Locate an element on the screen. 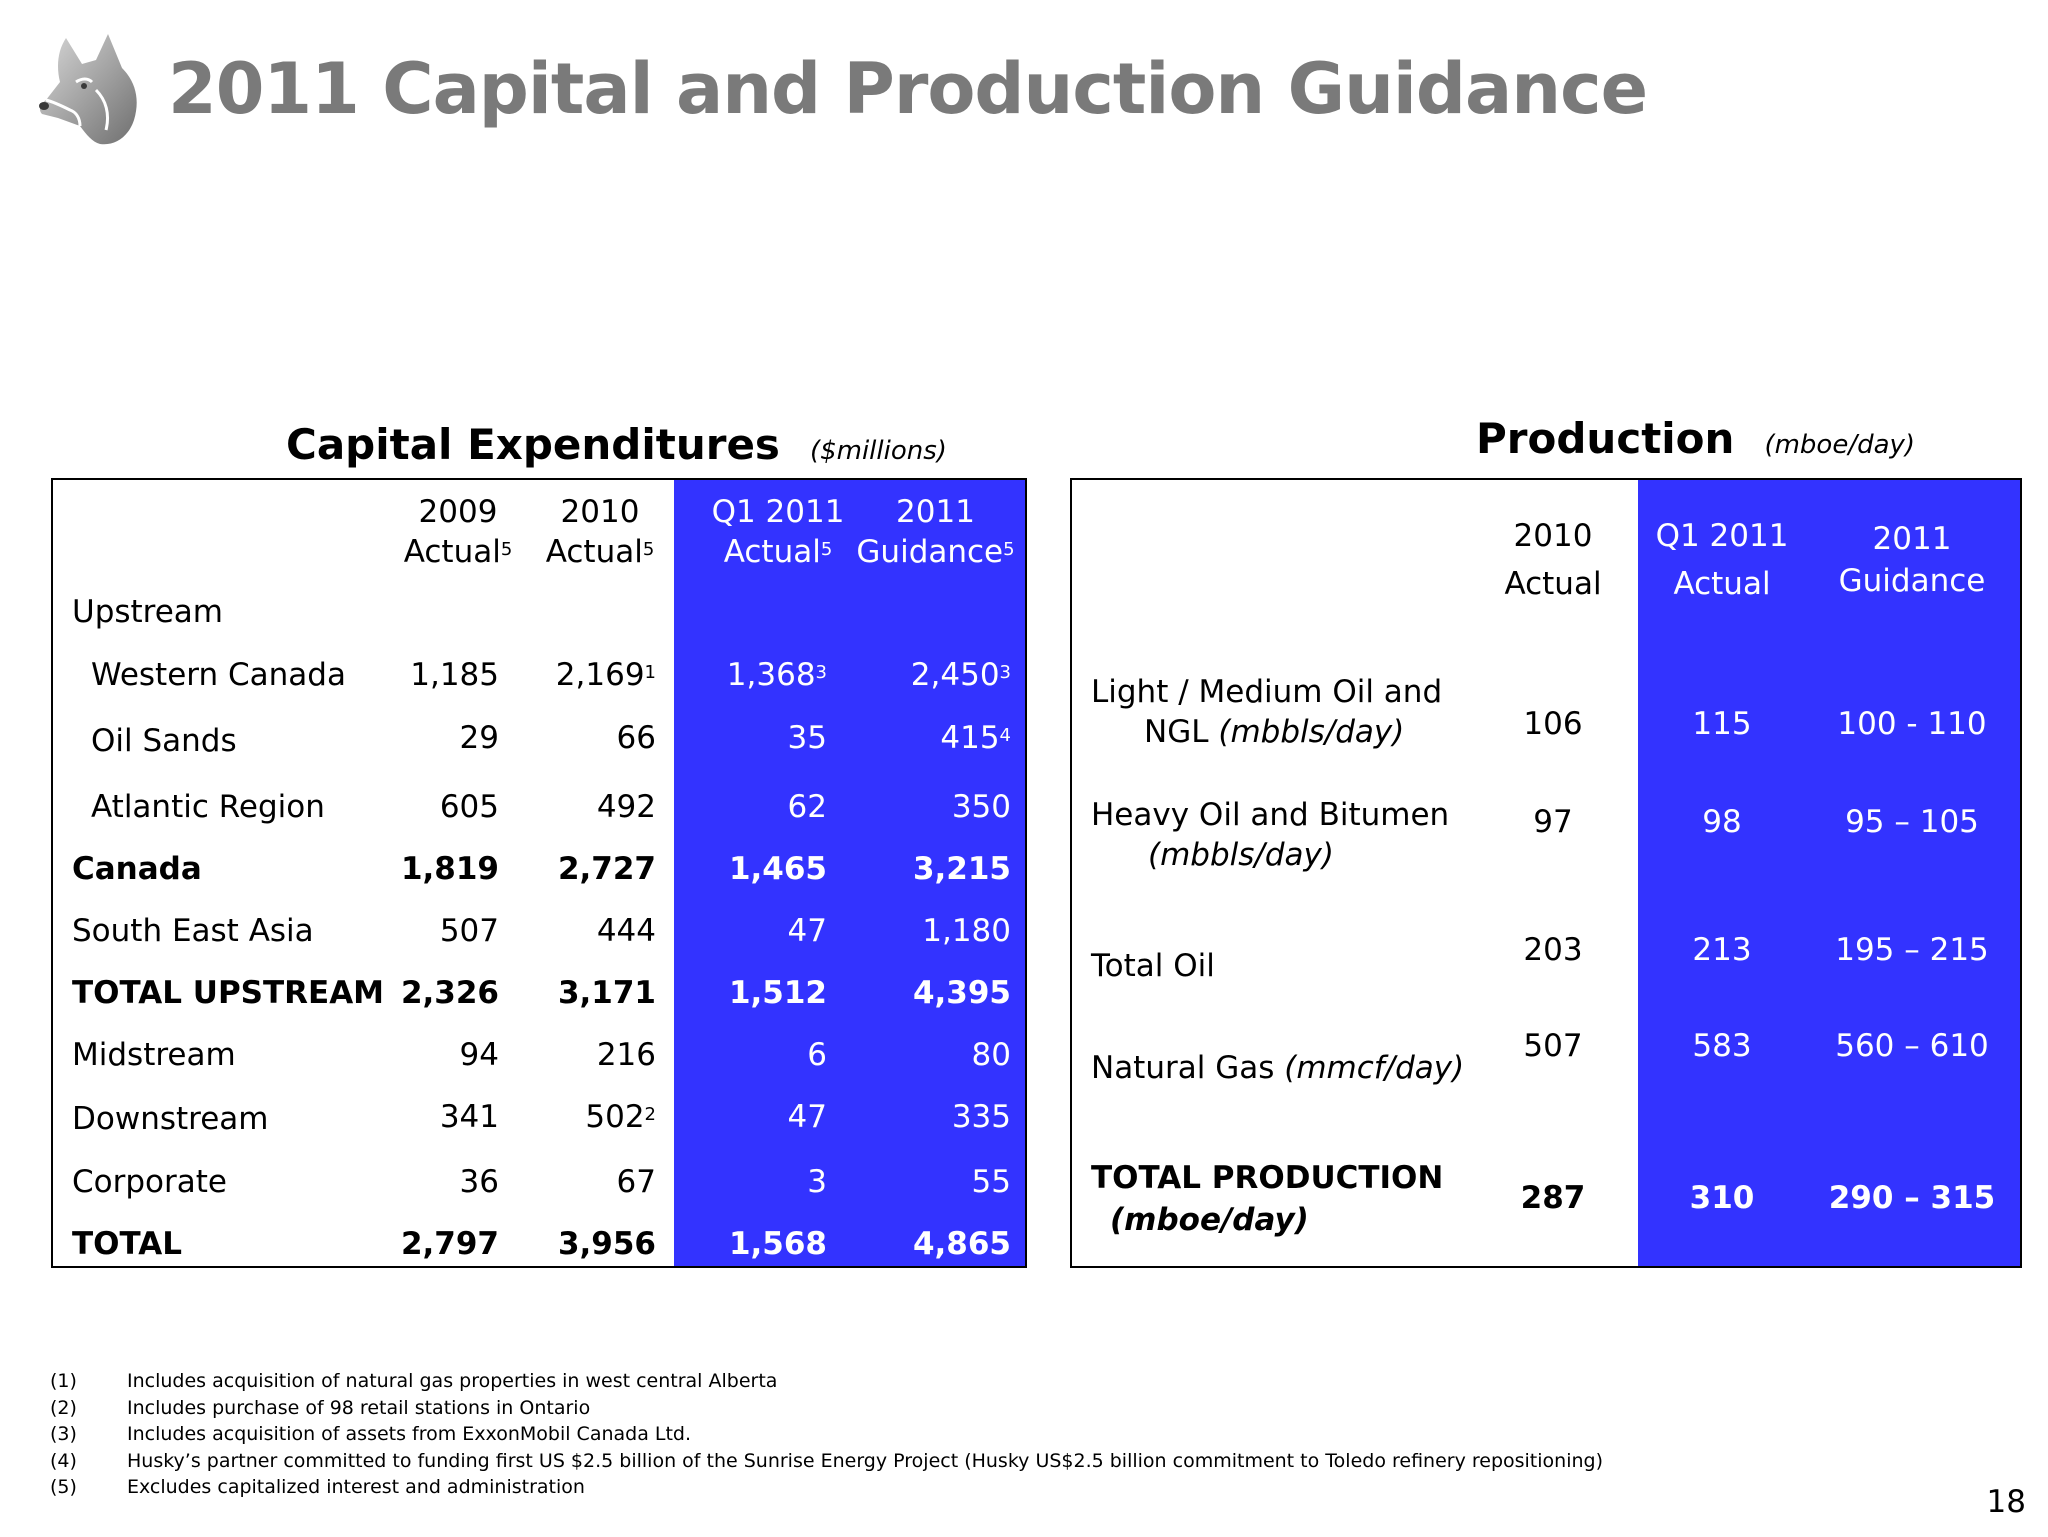 The image size is (2048, 1537). cell-value: 6 is located at coordinates (817, 1055).